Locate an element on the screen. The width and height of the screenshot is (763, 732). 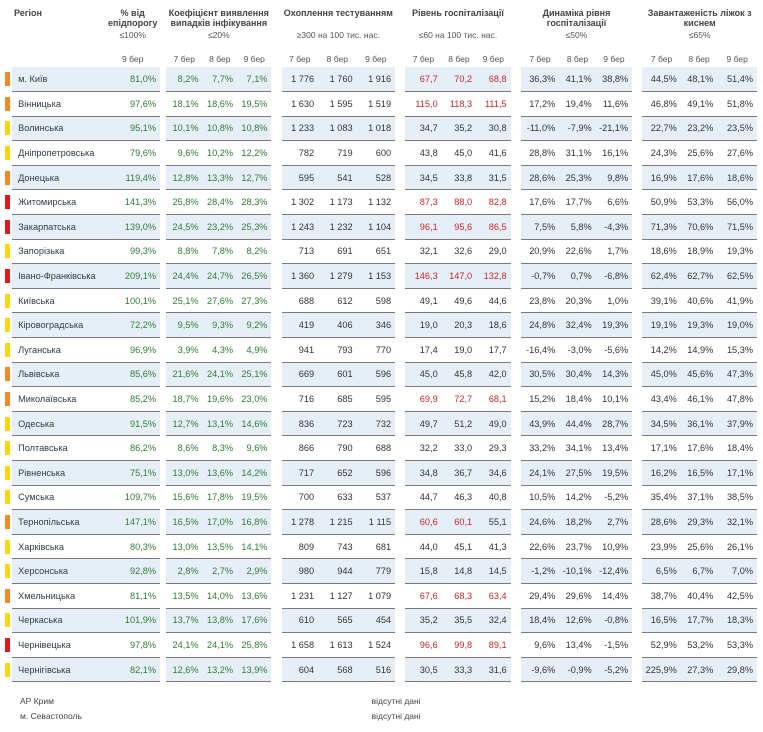
hosp-value: 17,4 is located at coordinates (423, 350).